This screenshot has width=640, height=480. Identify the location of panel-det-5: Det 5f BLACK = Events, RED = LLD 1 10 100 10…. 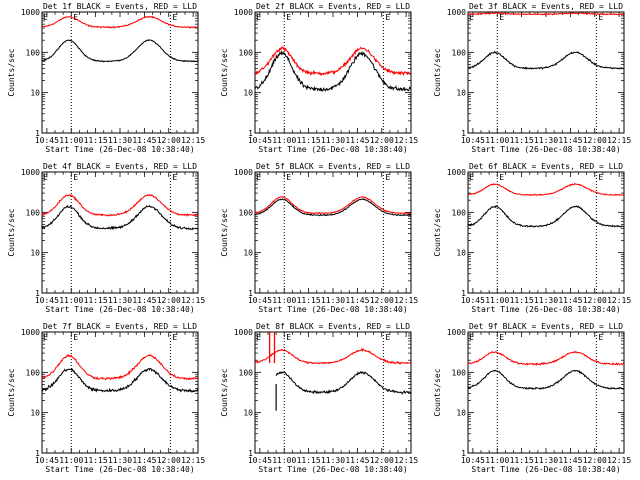
(319, 238).